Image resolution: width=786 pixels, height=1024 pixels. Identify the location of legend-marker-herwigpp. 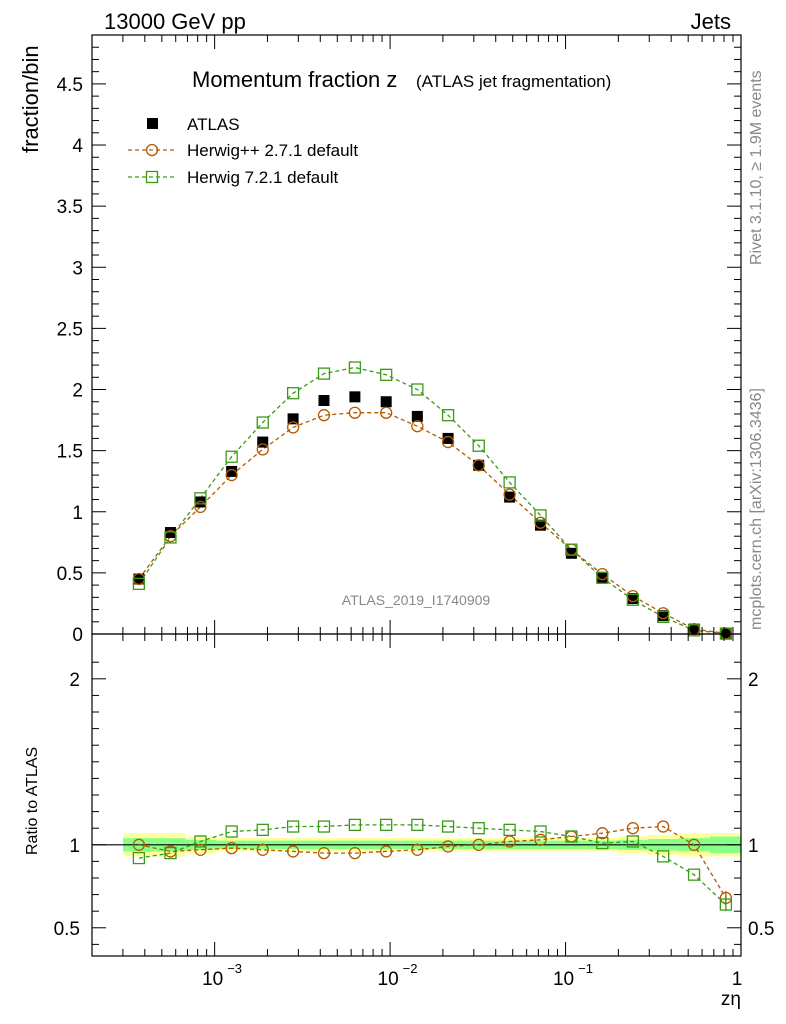
(152, 150).